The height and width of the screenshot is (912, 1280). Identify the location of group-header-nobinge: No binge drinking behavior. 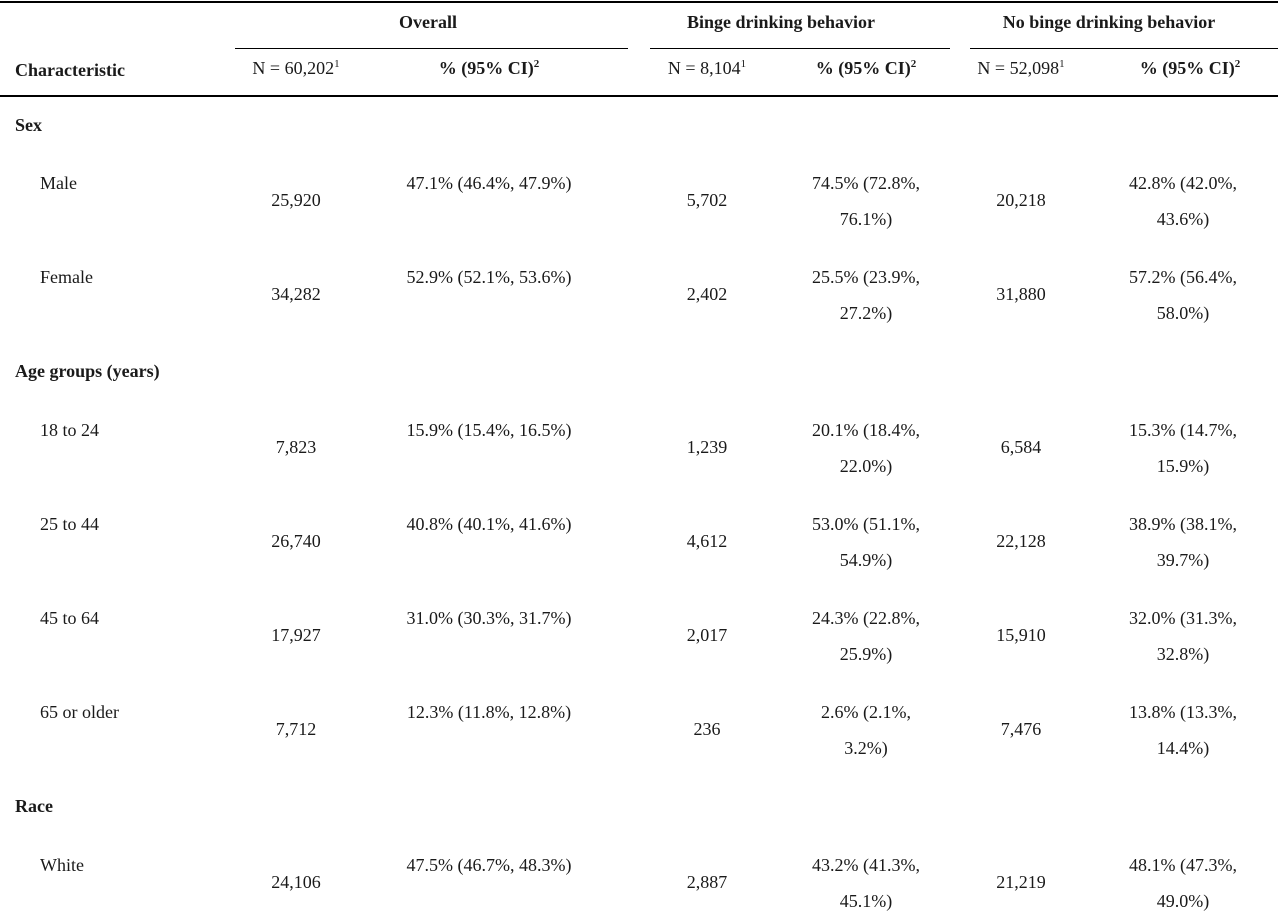
(1109, 22).